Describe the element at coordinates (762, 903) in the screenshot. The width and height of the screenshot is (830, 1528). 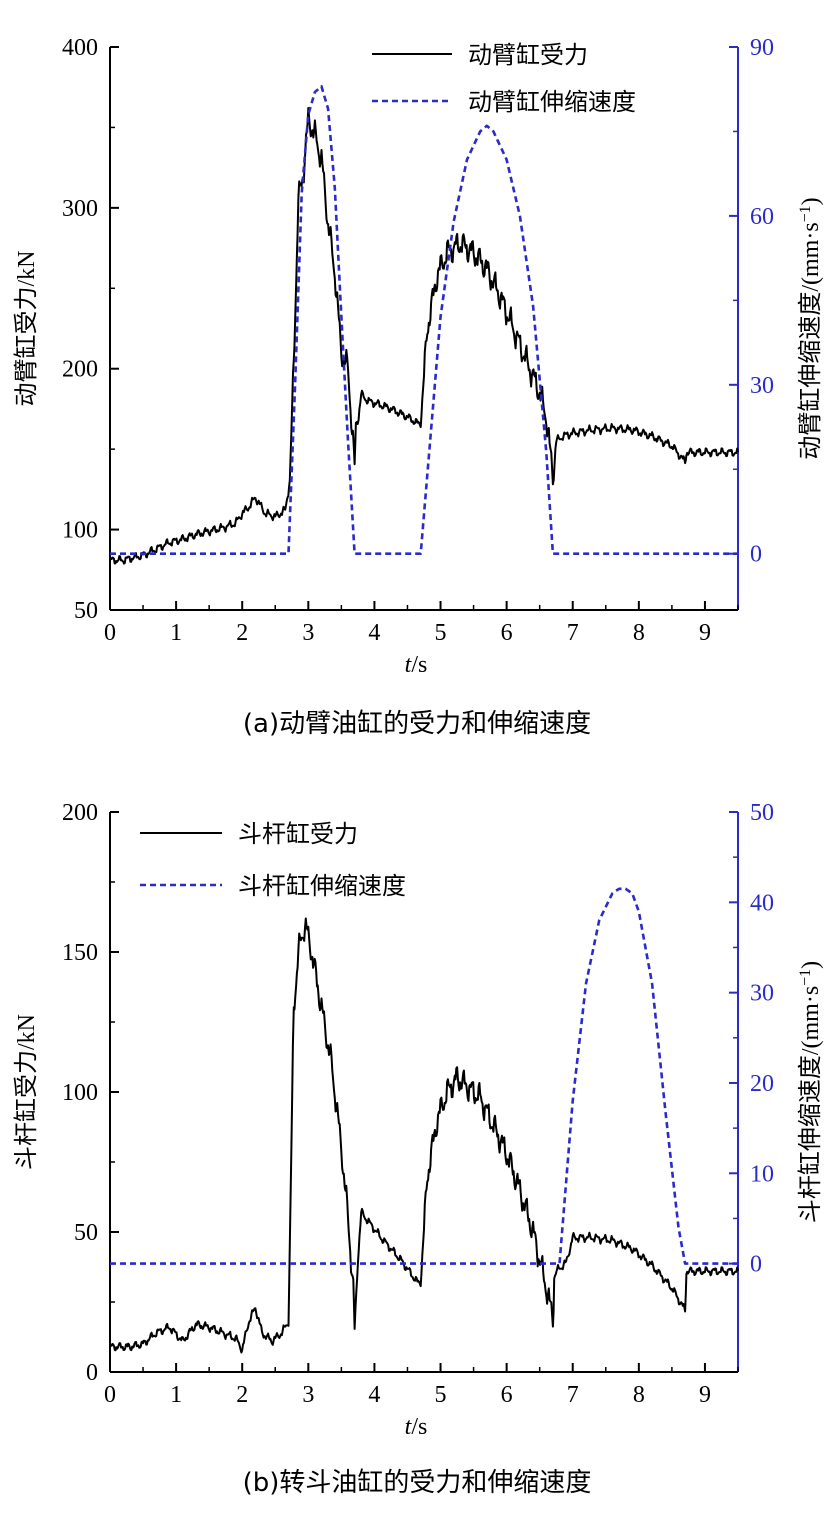
I see `y-right-tick-label: 40` at that location.